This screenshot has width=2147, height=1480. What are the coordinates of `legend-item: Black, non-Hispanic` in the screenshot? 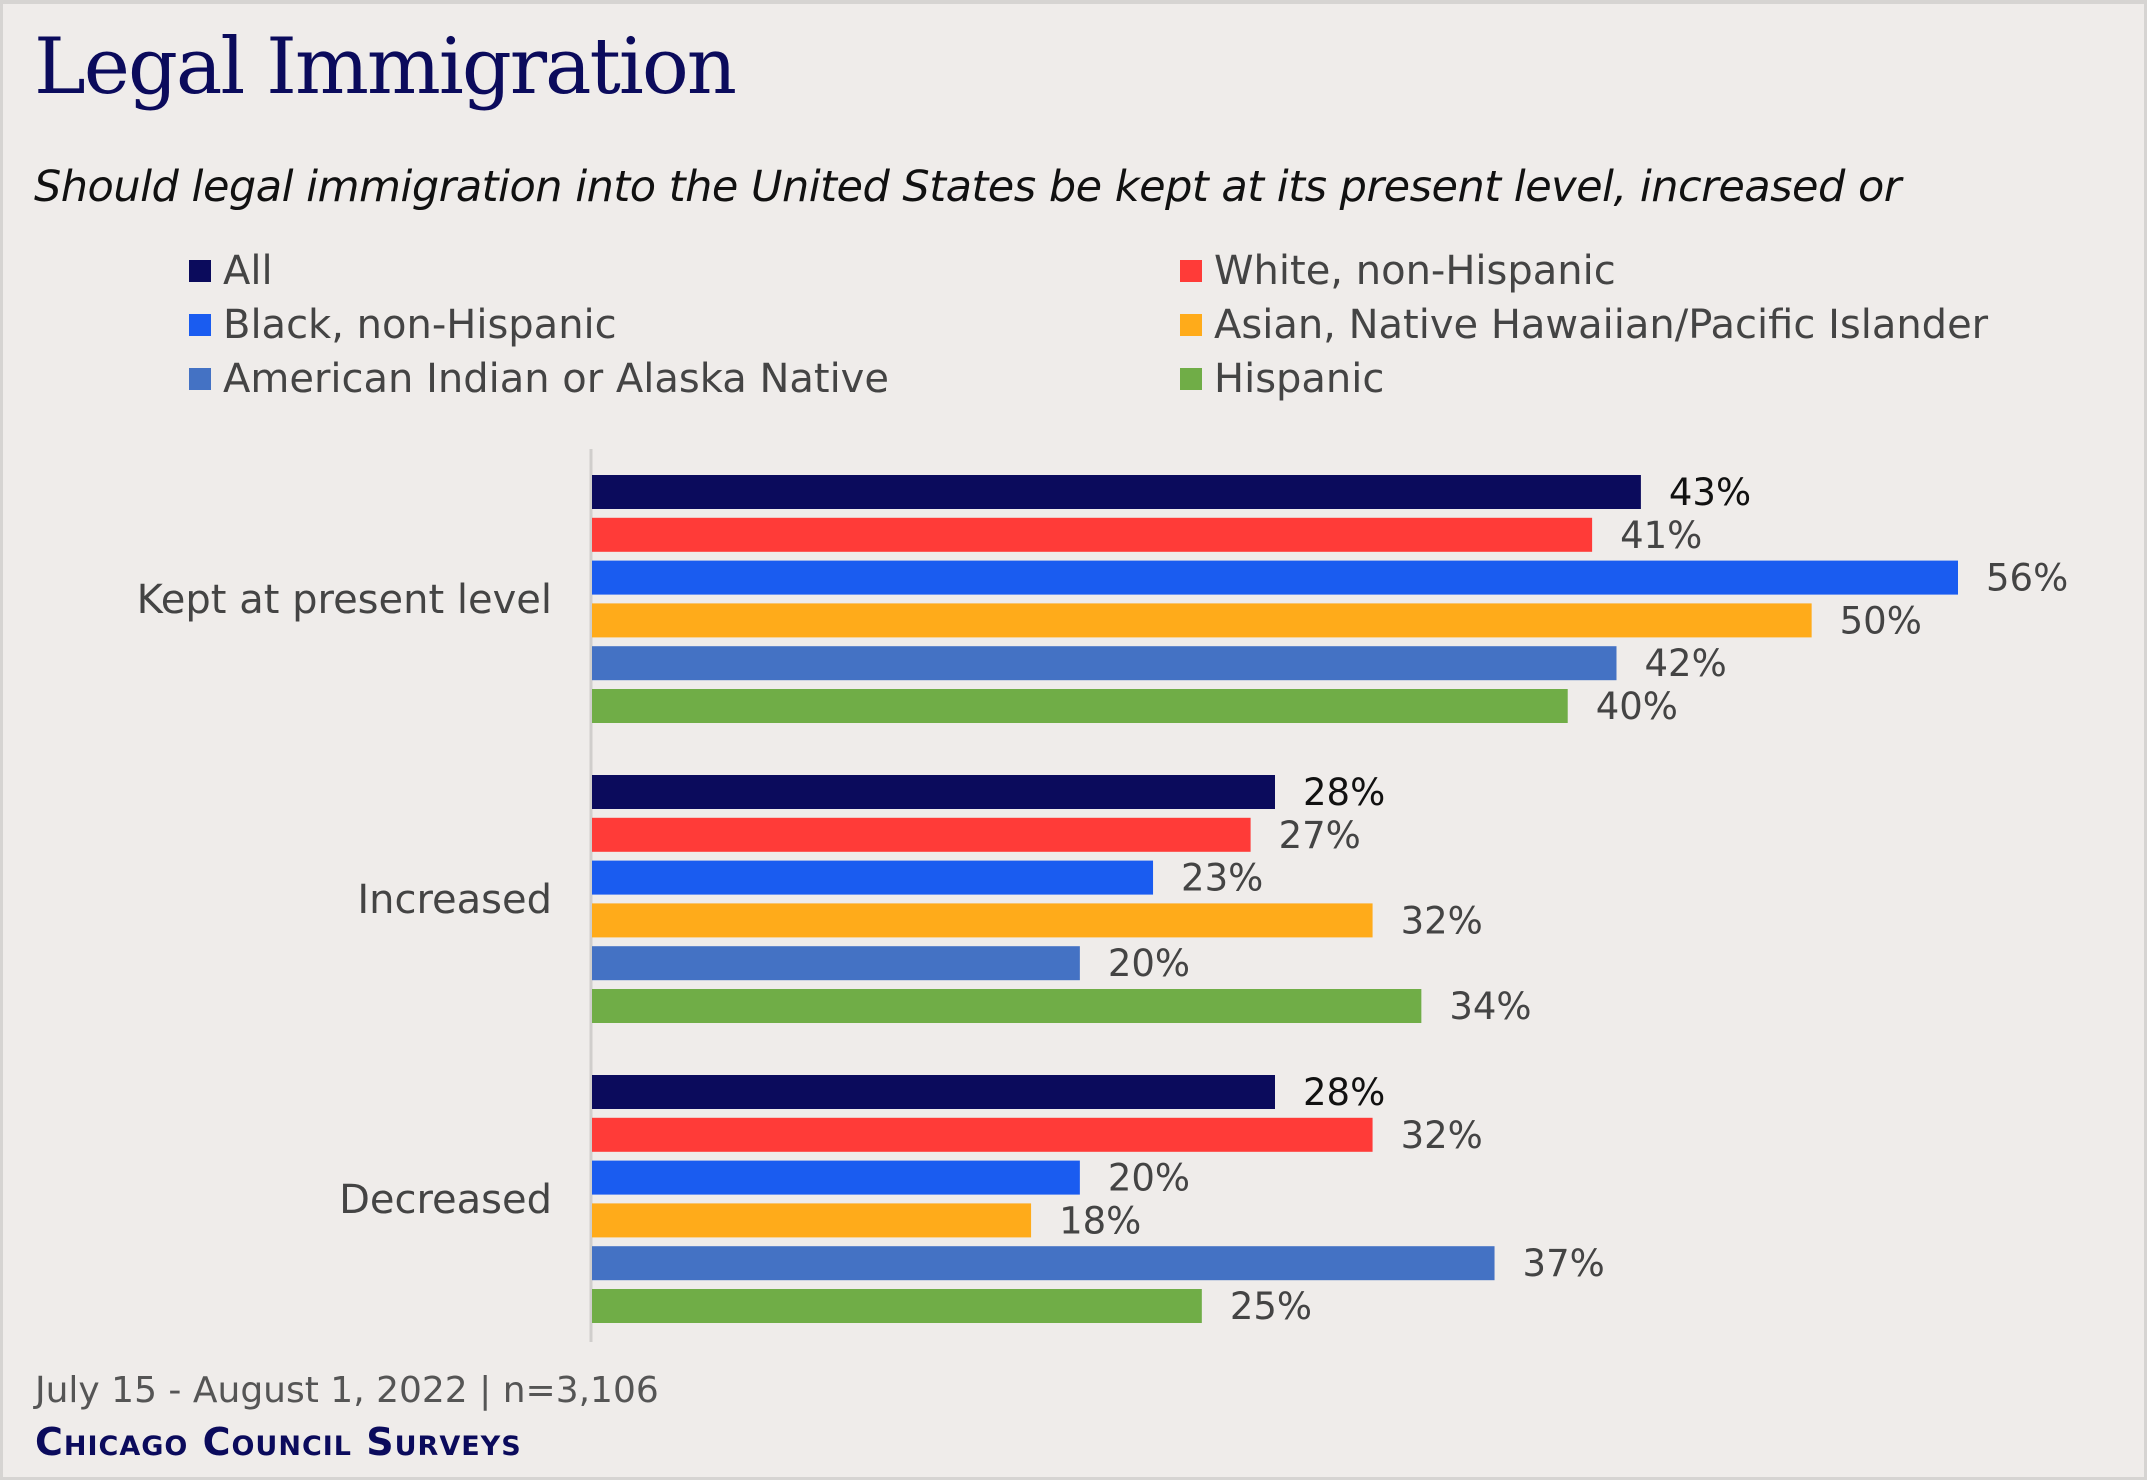 It's located at (403, 325).